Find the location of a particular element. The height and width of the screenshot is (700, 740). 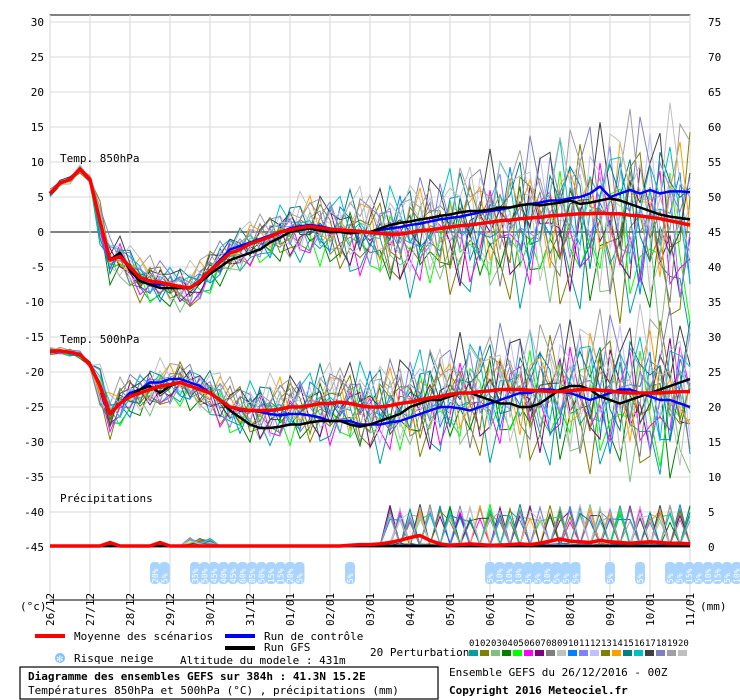

legend-gfs-label: Run GFS is located at coordinates (287, 647).